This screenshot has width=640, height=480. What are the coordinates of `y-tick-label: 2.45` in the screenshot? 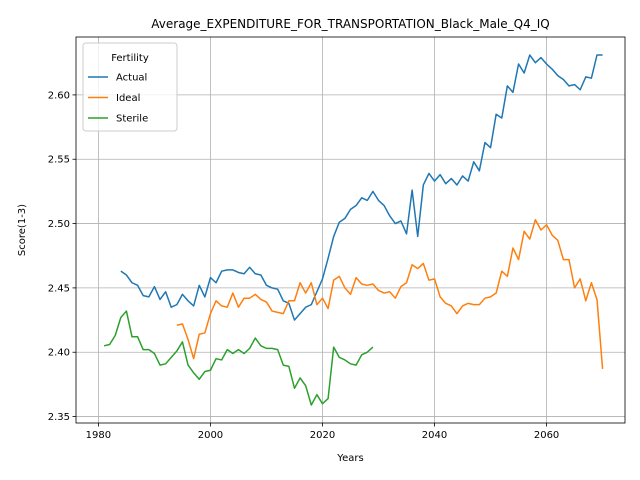 It's located at (59, 288).